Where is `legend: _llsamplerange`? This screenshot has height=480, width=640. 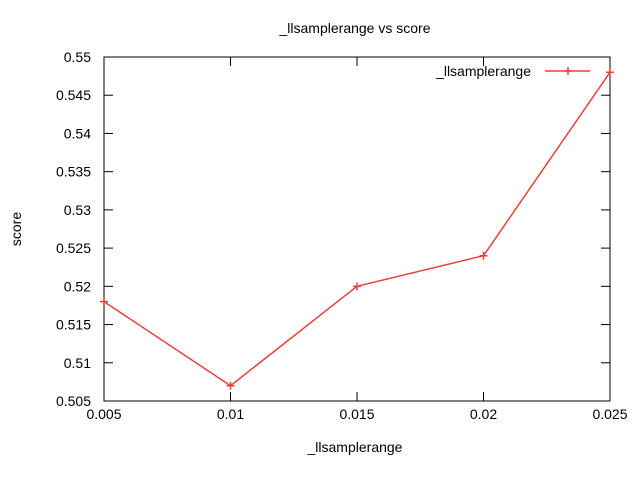
legend: _llsamplerange is located at coordinates (512, 71).